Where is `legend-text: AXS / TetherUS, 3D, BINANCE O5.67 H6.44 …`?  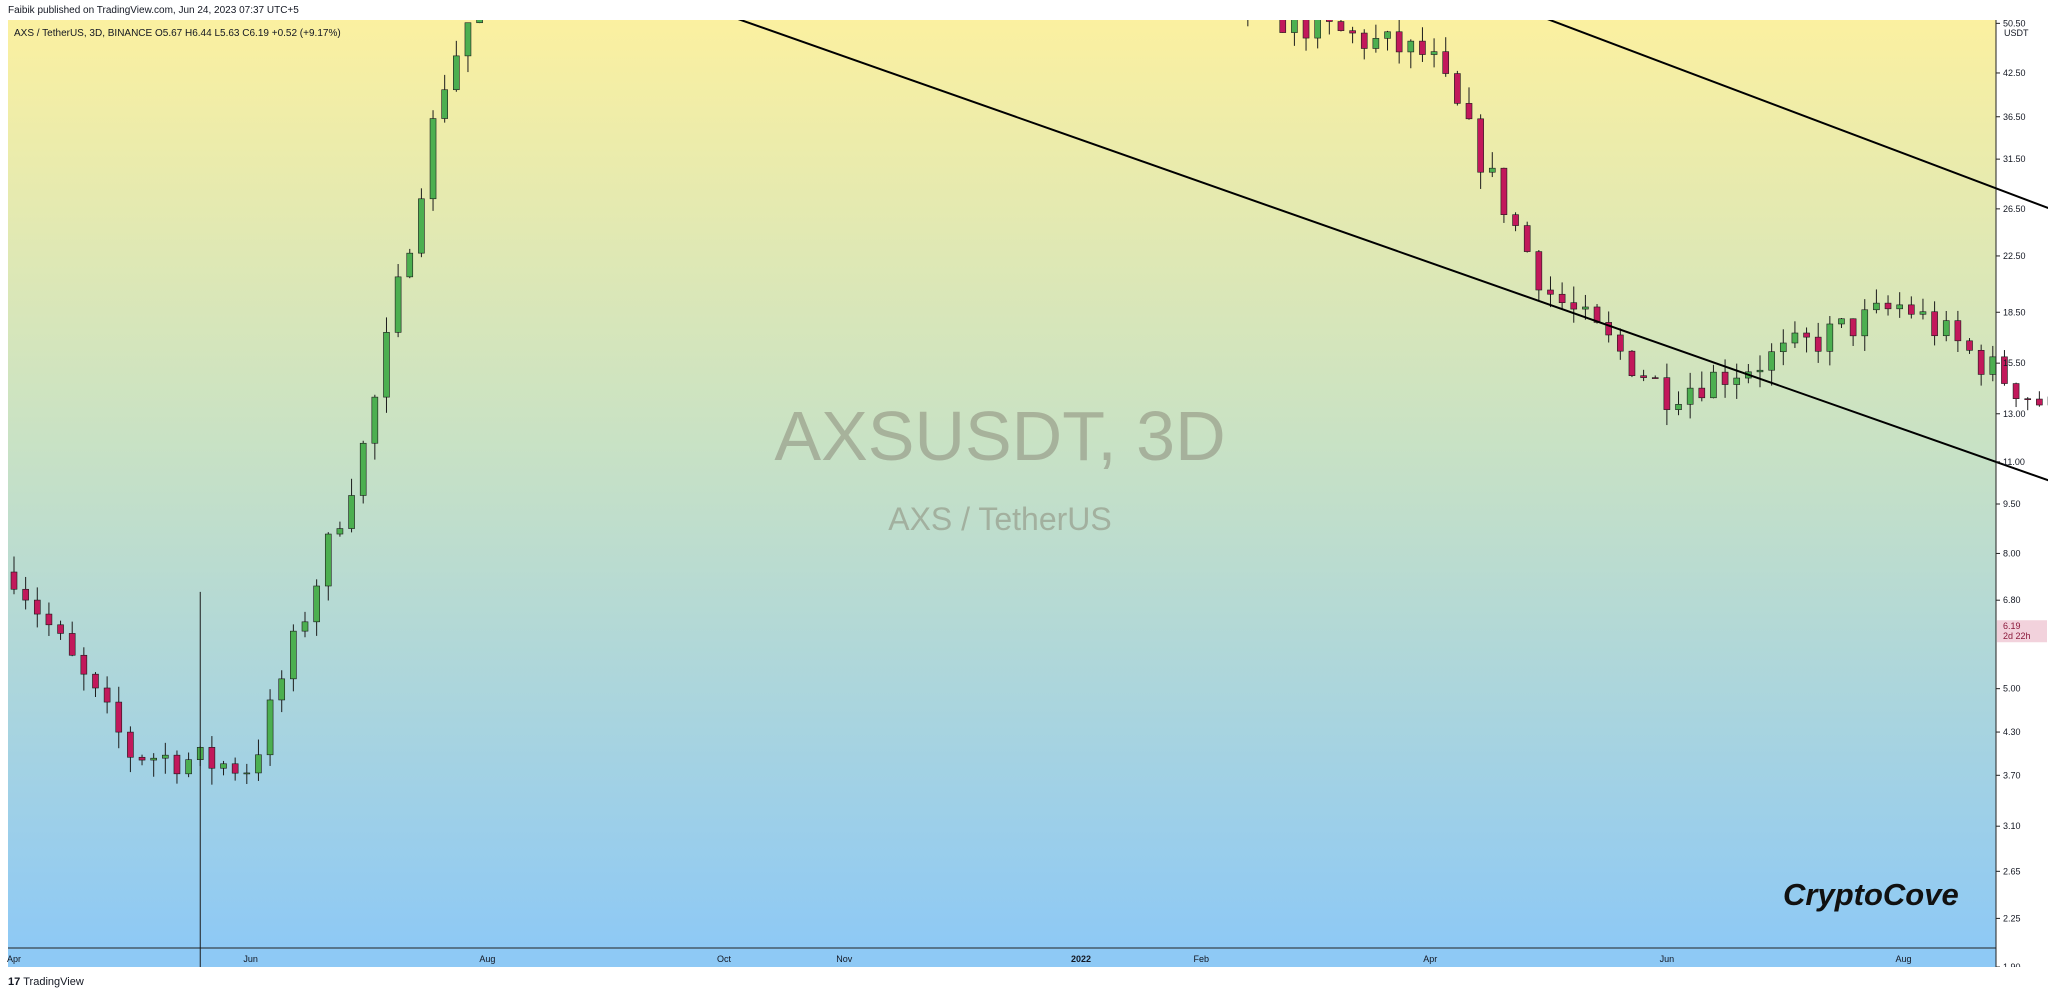
legend-text: AXS / TetherUS, 3D, BINANCE O5.67 H6.44 … is located at coordinates (177, 33).